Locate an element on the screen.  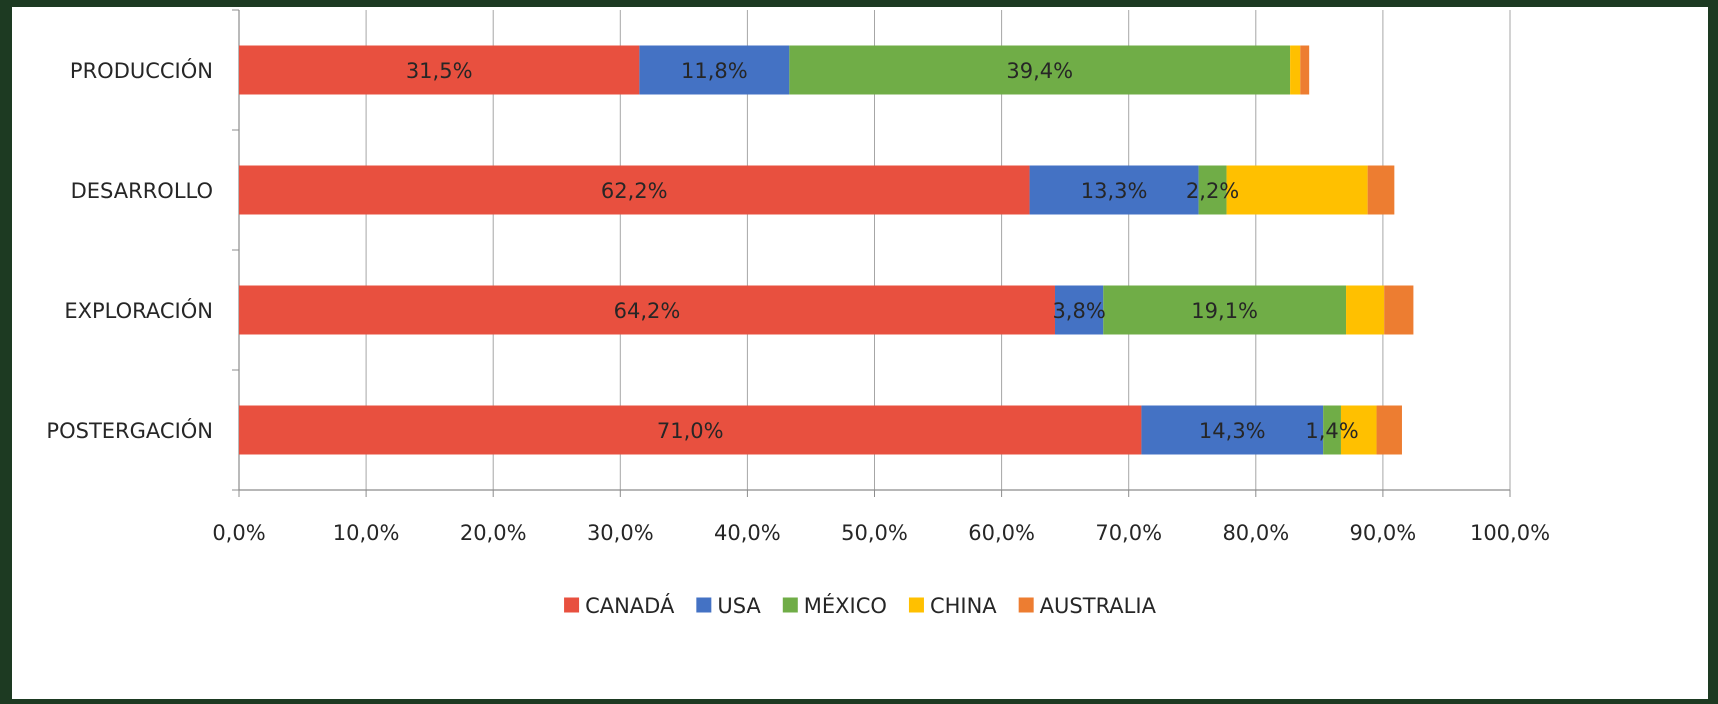
bar-postergacion-mexico is located at coordinates (1332, 430).